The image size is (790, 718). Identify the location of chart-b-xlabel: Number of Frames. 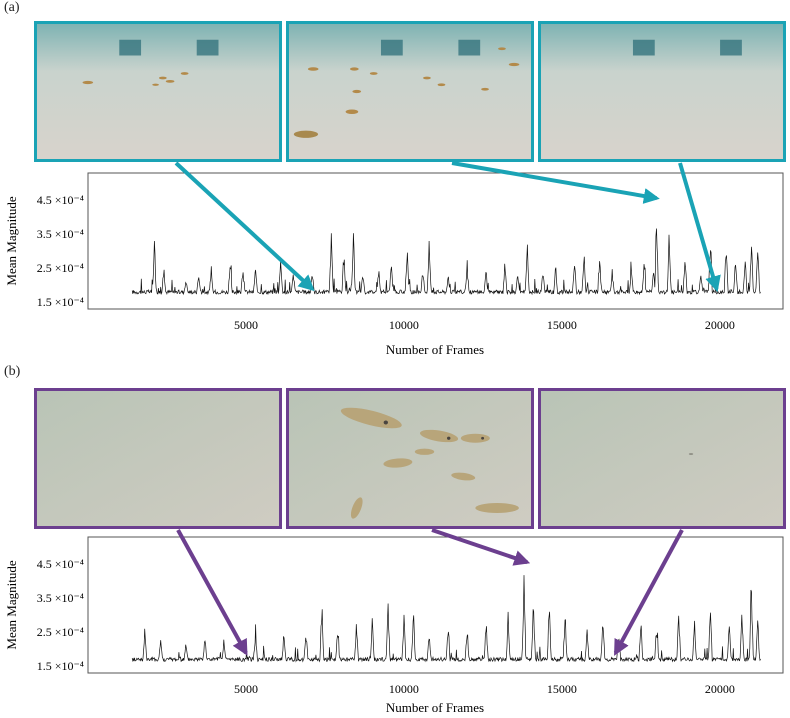
(435, 707).